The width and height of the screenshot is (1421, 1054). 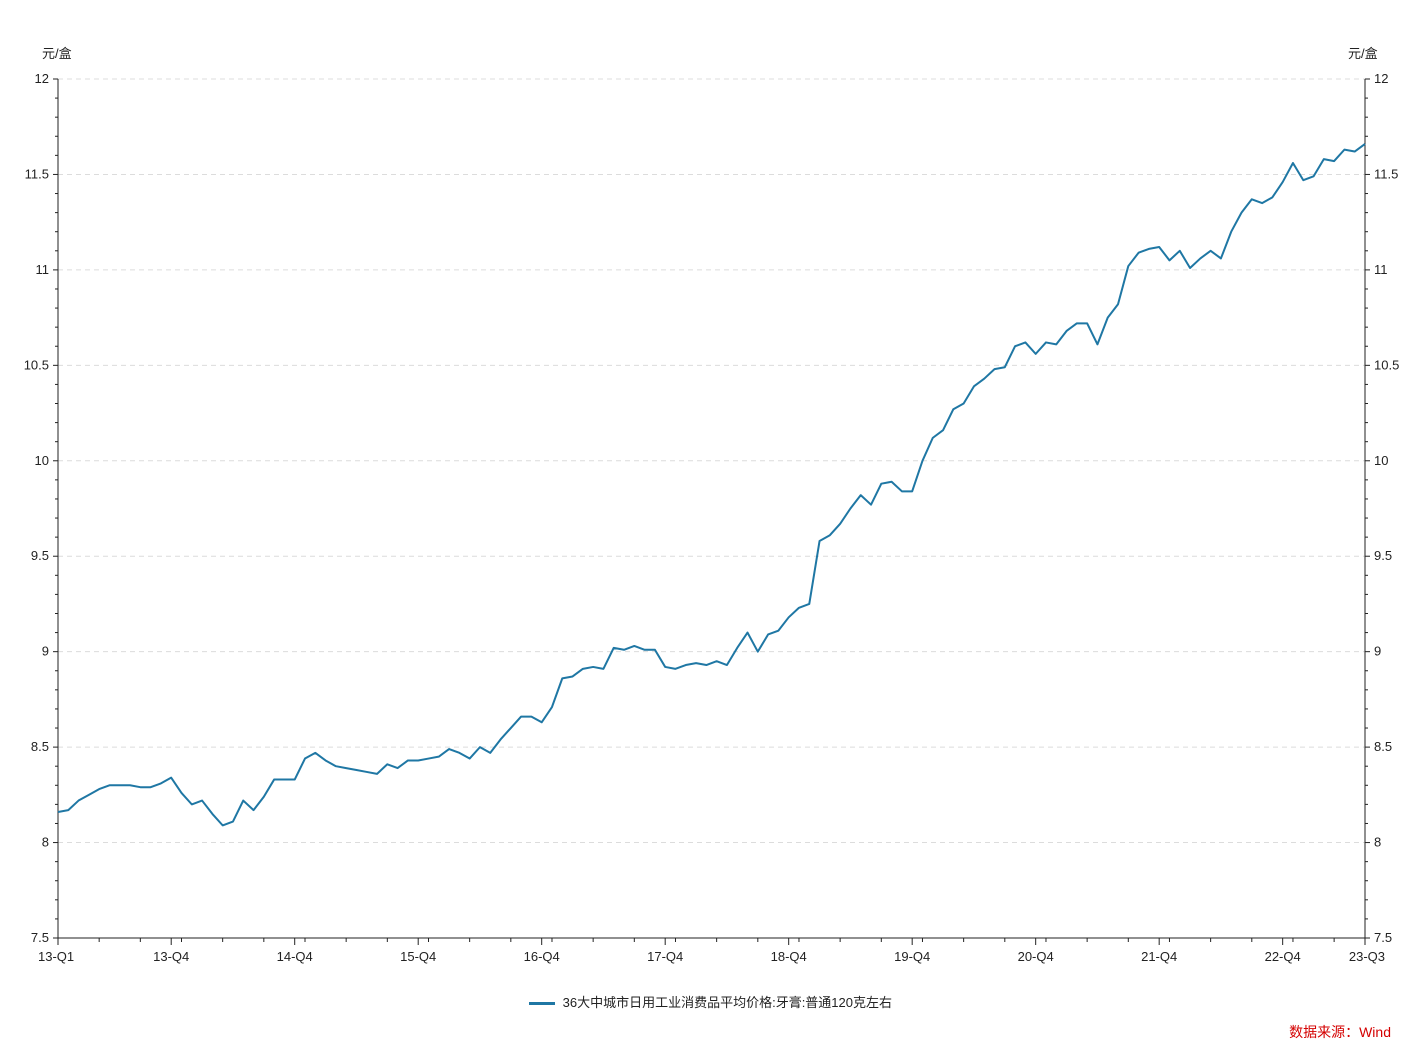 I want to click on x-tick-label: 21-Q4, so click(x=1159, y=956).